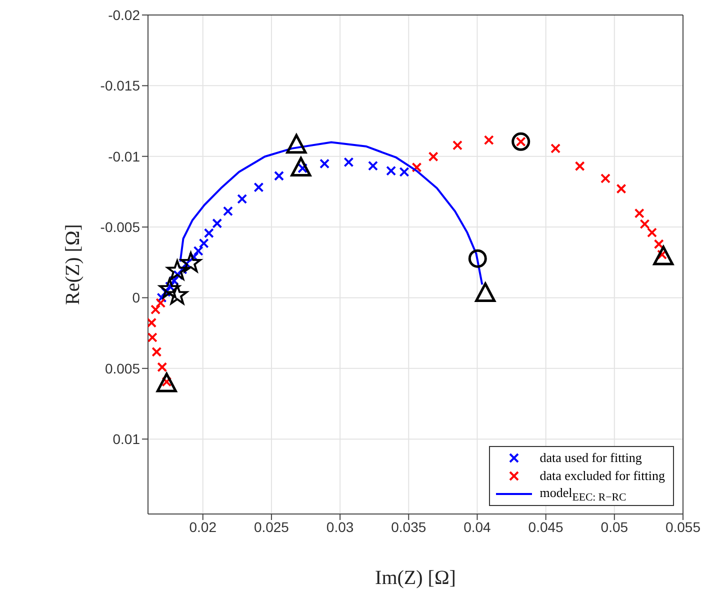 This screenshot has height=605, width=717. Describe the element at coordinates (683, 526) in the screenshot. I see `x-tick-label: 0.055` at that location.